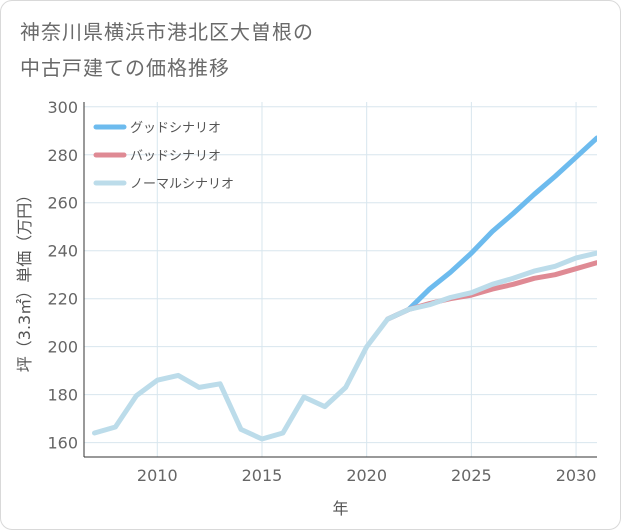 This screenshot has height=530, width=621. I want to click on y-tick-label: 220, so click(62, 299).